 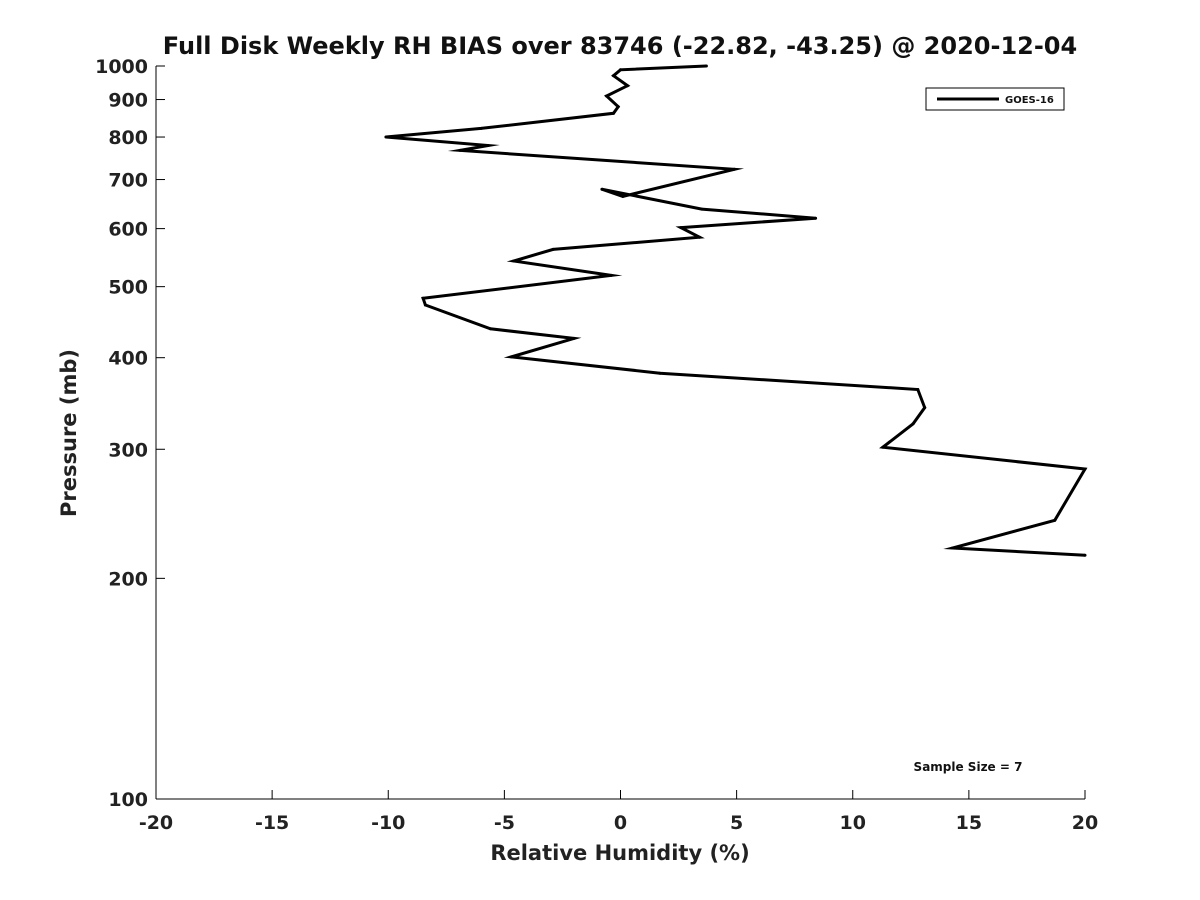 I want to click on x-axis-label: Relative Humidity (%), so click(x=619, y=853).